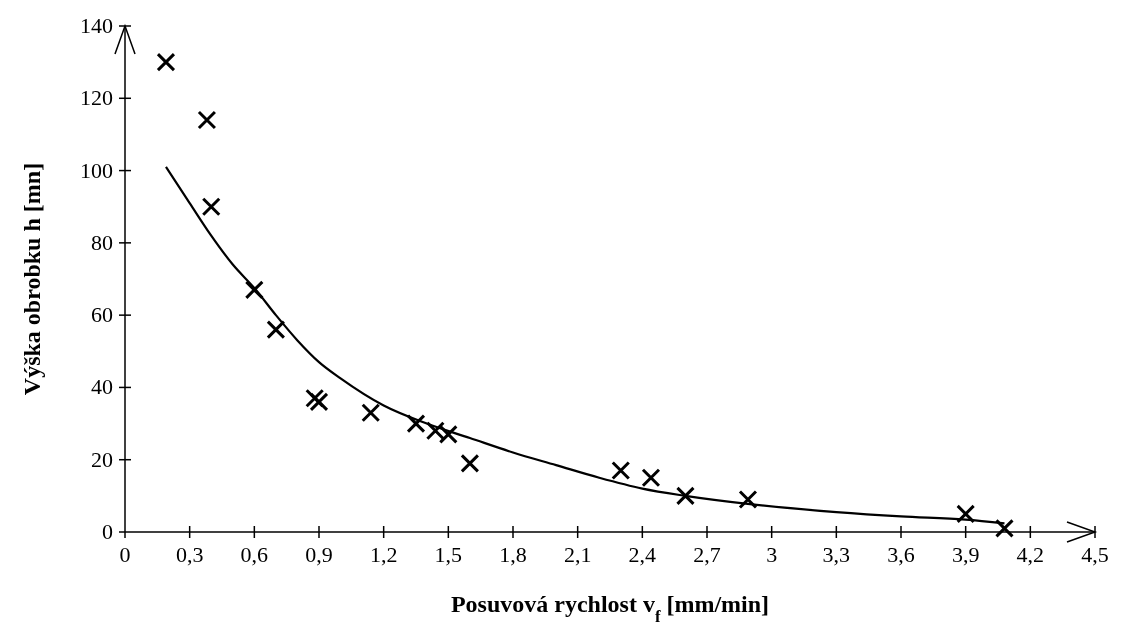 The image size is (1124, 632). Describe the element at coordinates (102, 315) in the screenshot. I see `y-tick-label: 60` at that location.